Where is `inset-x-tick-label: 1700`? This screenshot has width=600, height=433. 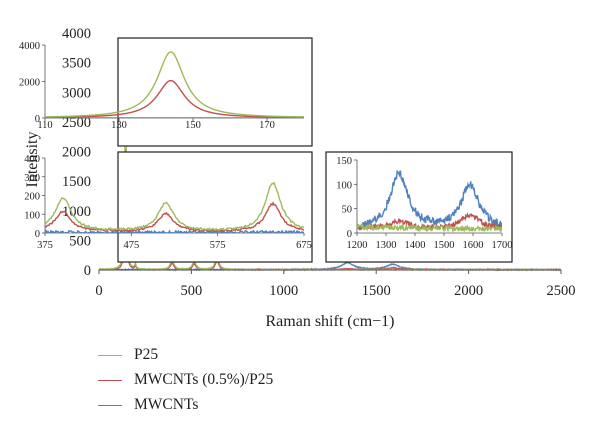 inset-x-tick-label: 1700 is located at coordinates (502, 245).